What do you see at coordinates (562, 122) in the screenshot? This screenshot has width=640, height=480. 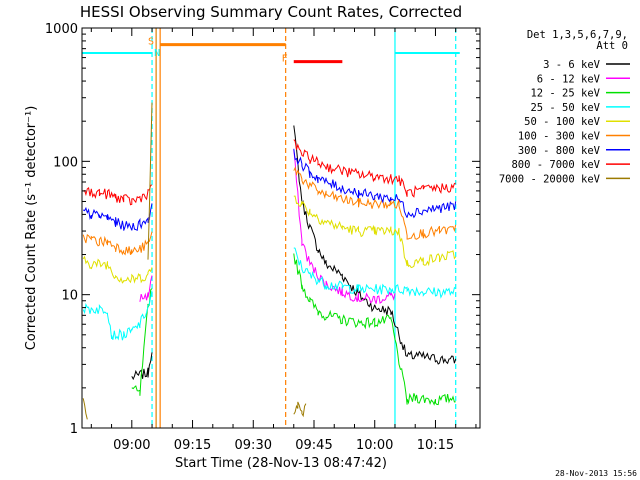 I see `legend-label: 50 - 100 keV` at bounding box center [562, 122].